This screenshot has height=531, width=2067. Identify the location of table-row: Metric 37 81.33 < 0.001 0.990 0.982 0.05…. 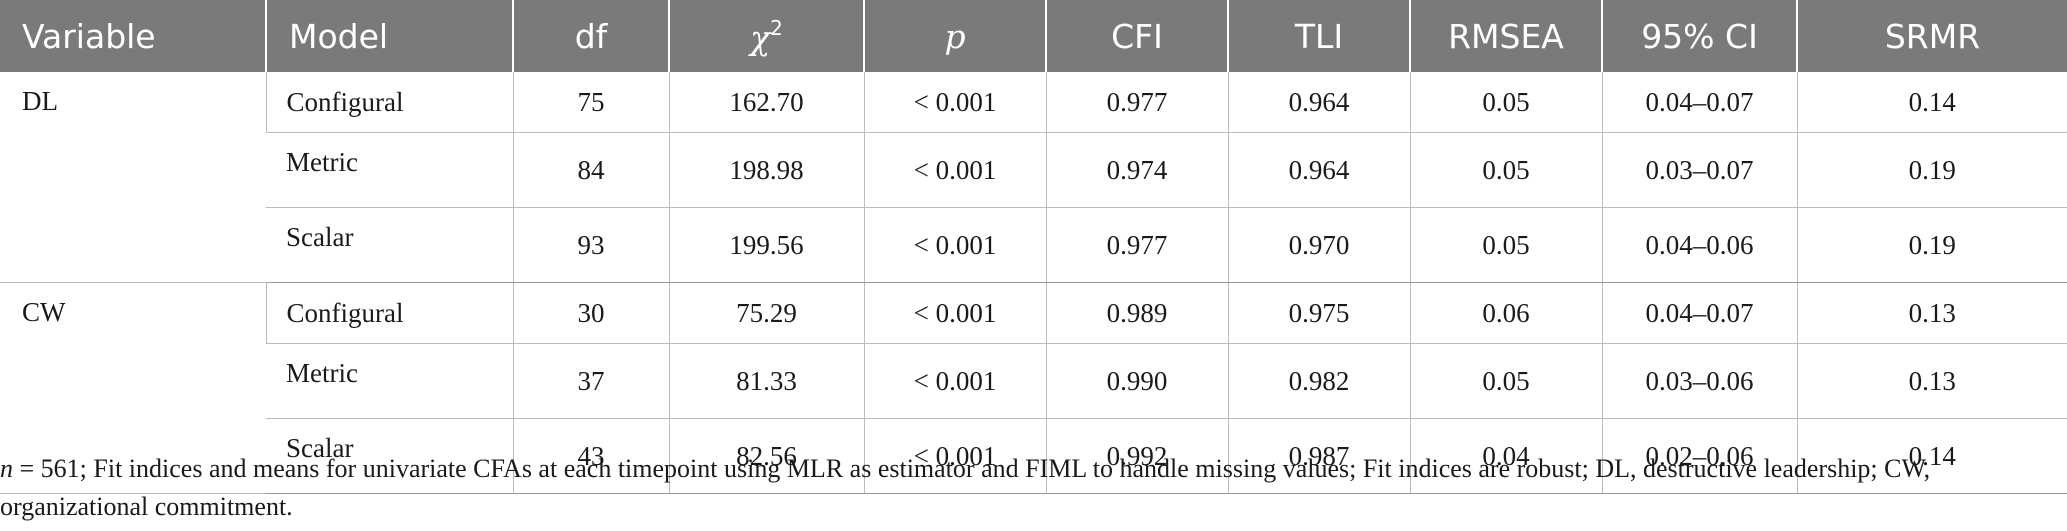
(1033, 381).